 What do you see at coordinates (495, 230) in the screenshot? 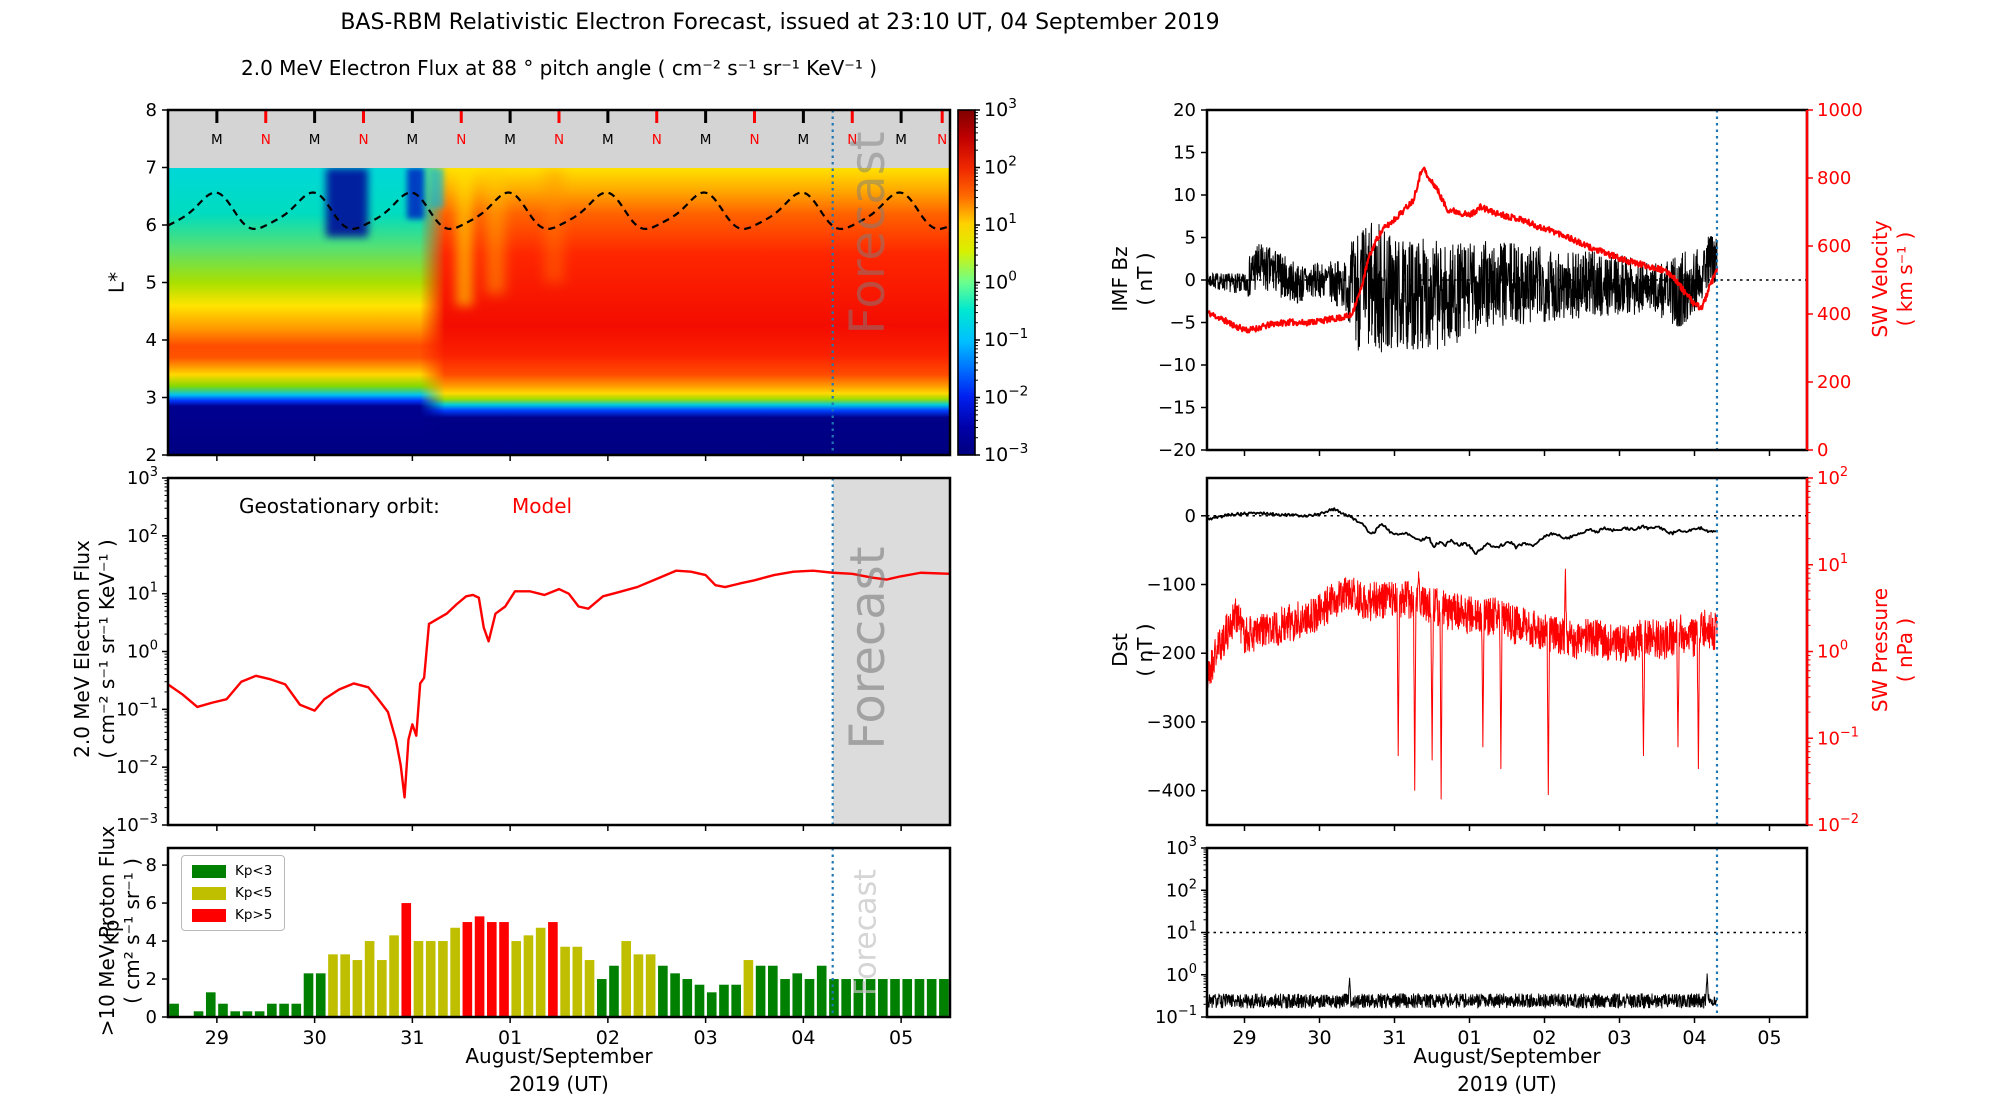
I see `spectrogram-streak` at bounding box center [495, 230].